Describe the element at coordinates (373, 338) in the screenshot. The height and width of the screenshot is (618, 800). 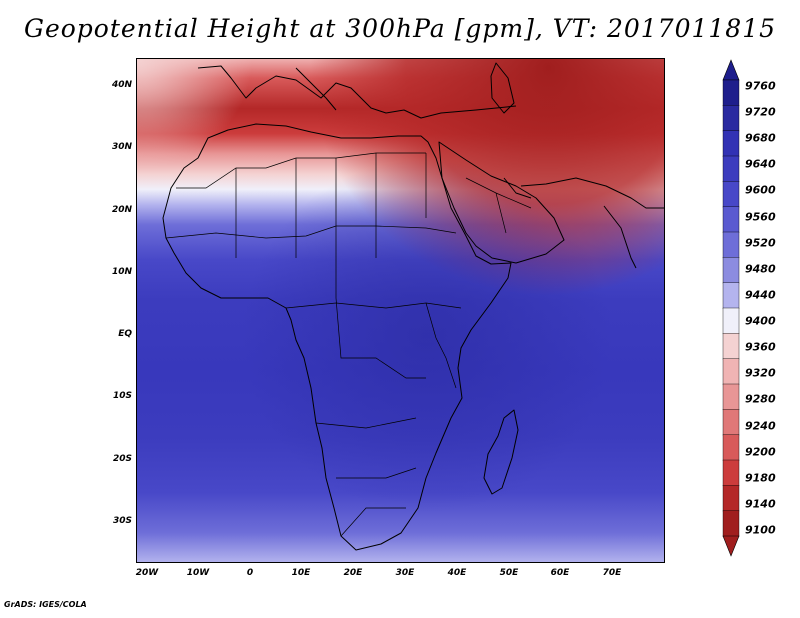
I see `border-central` at that location.